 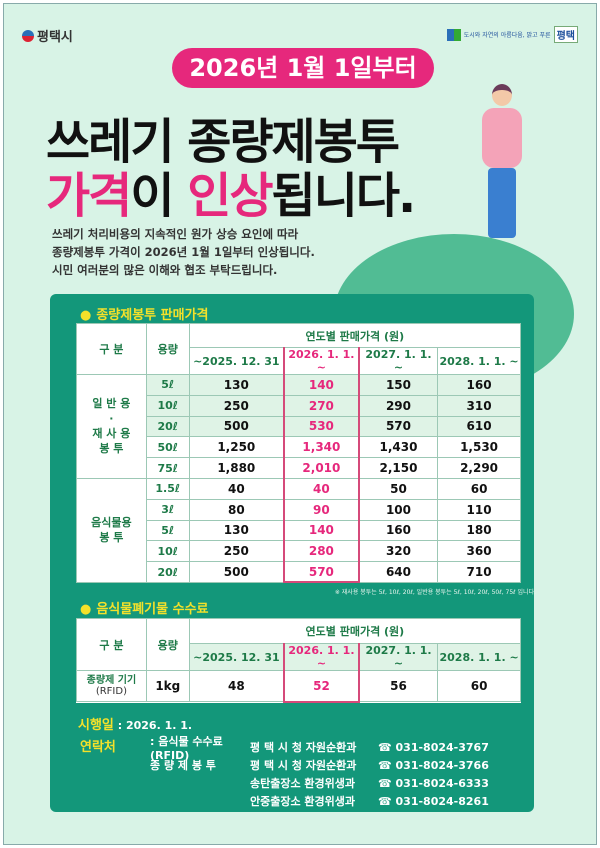 What do you see at coordinates (321, 686) in the screenshot?
I see `price-cell: 52` at bounding box center [321, 686].